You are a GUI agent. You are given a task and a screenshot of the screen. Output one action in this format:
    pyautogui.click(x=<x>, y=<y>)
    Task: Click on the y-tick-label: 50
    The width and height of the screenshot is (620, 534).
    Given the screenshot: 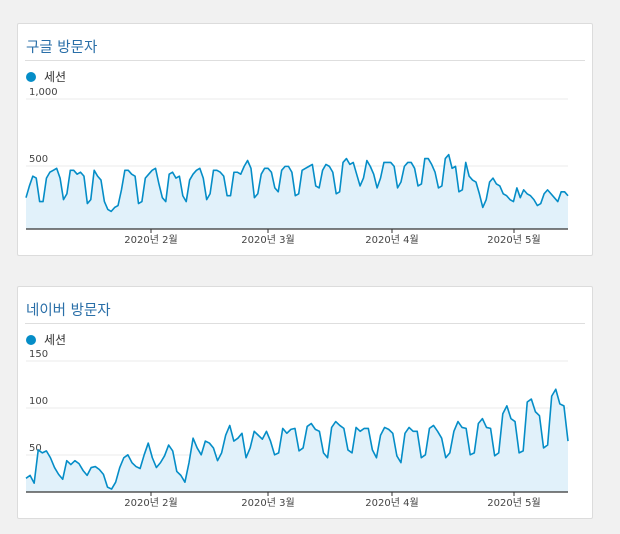 What is the action you would take?
    pyautogui.click(x=35, y=448)
    